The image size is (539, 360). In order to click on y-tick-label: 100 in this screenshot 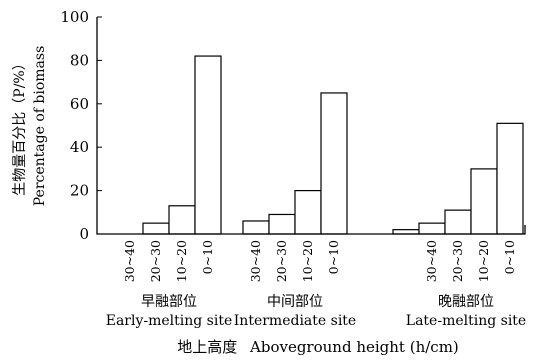, I will do `click(74, 17)`.